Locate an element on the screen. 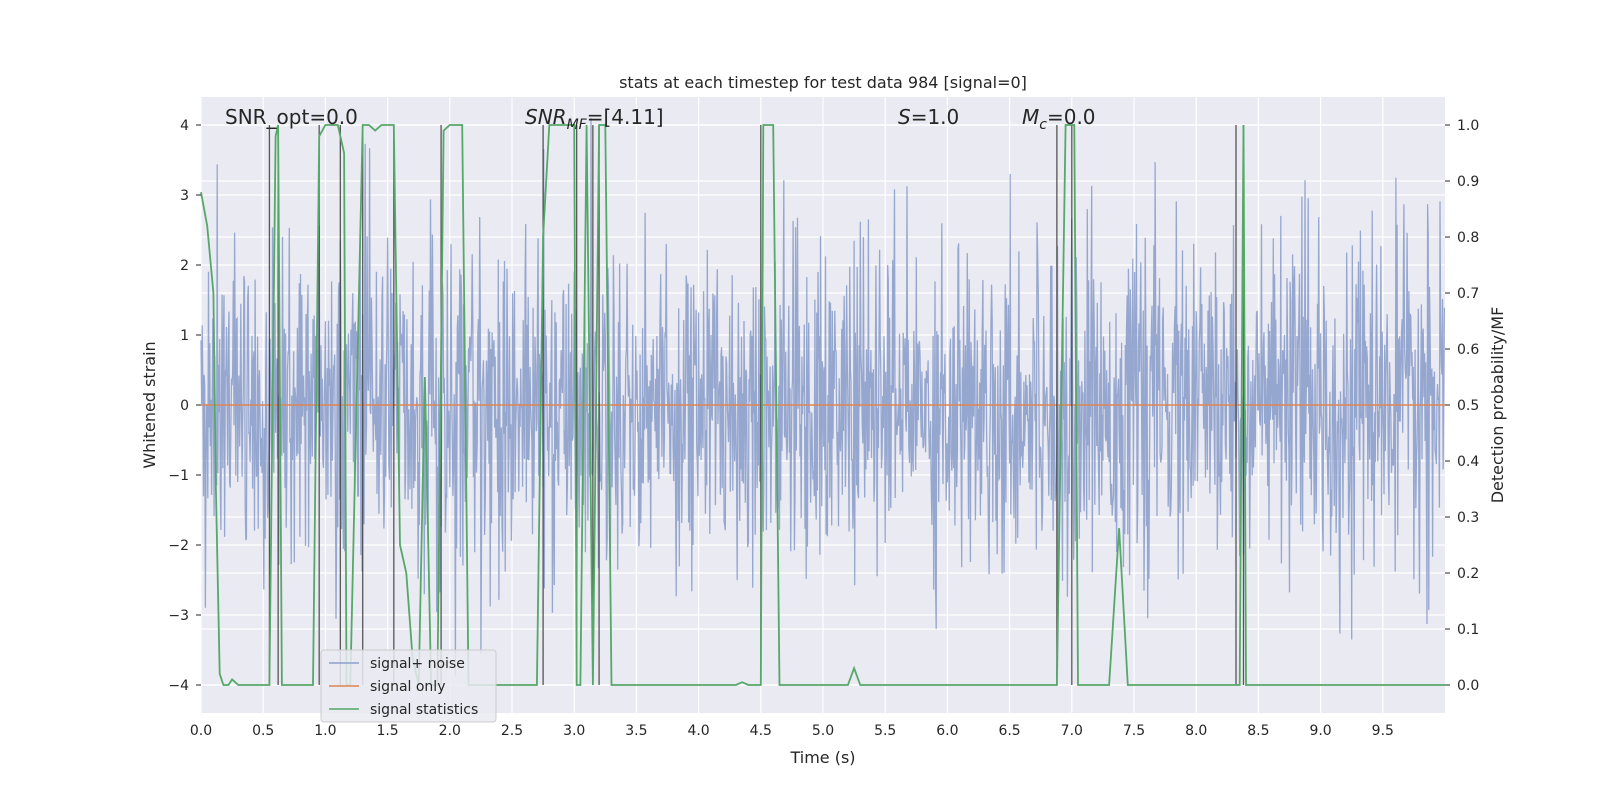 Image resolution: width=1600 pixels, height=800 pixels. x-tick-label: 9.0 is located at coordinates (1320, 731).